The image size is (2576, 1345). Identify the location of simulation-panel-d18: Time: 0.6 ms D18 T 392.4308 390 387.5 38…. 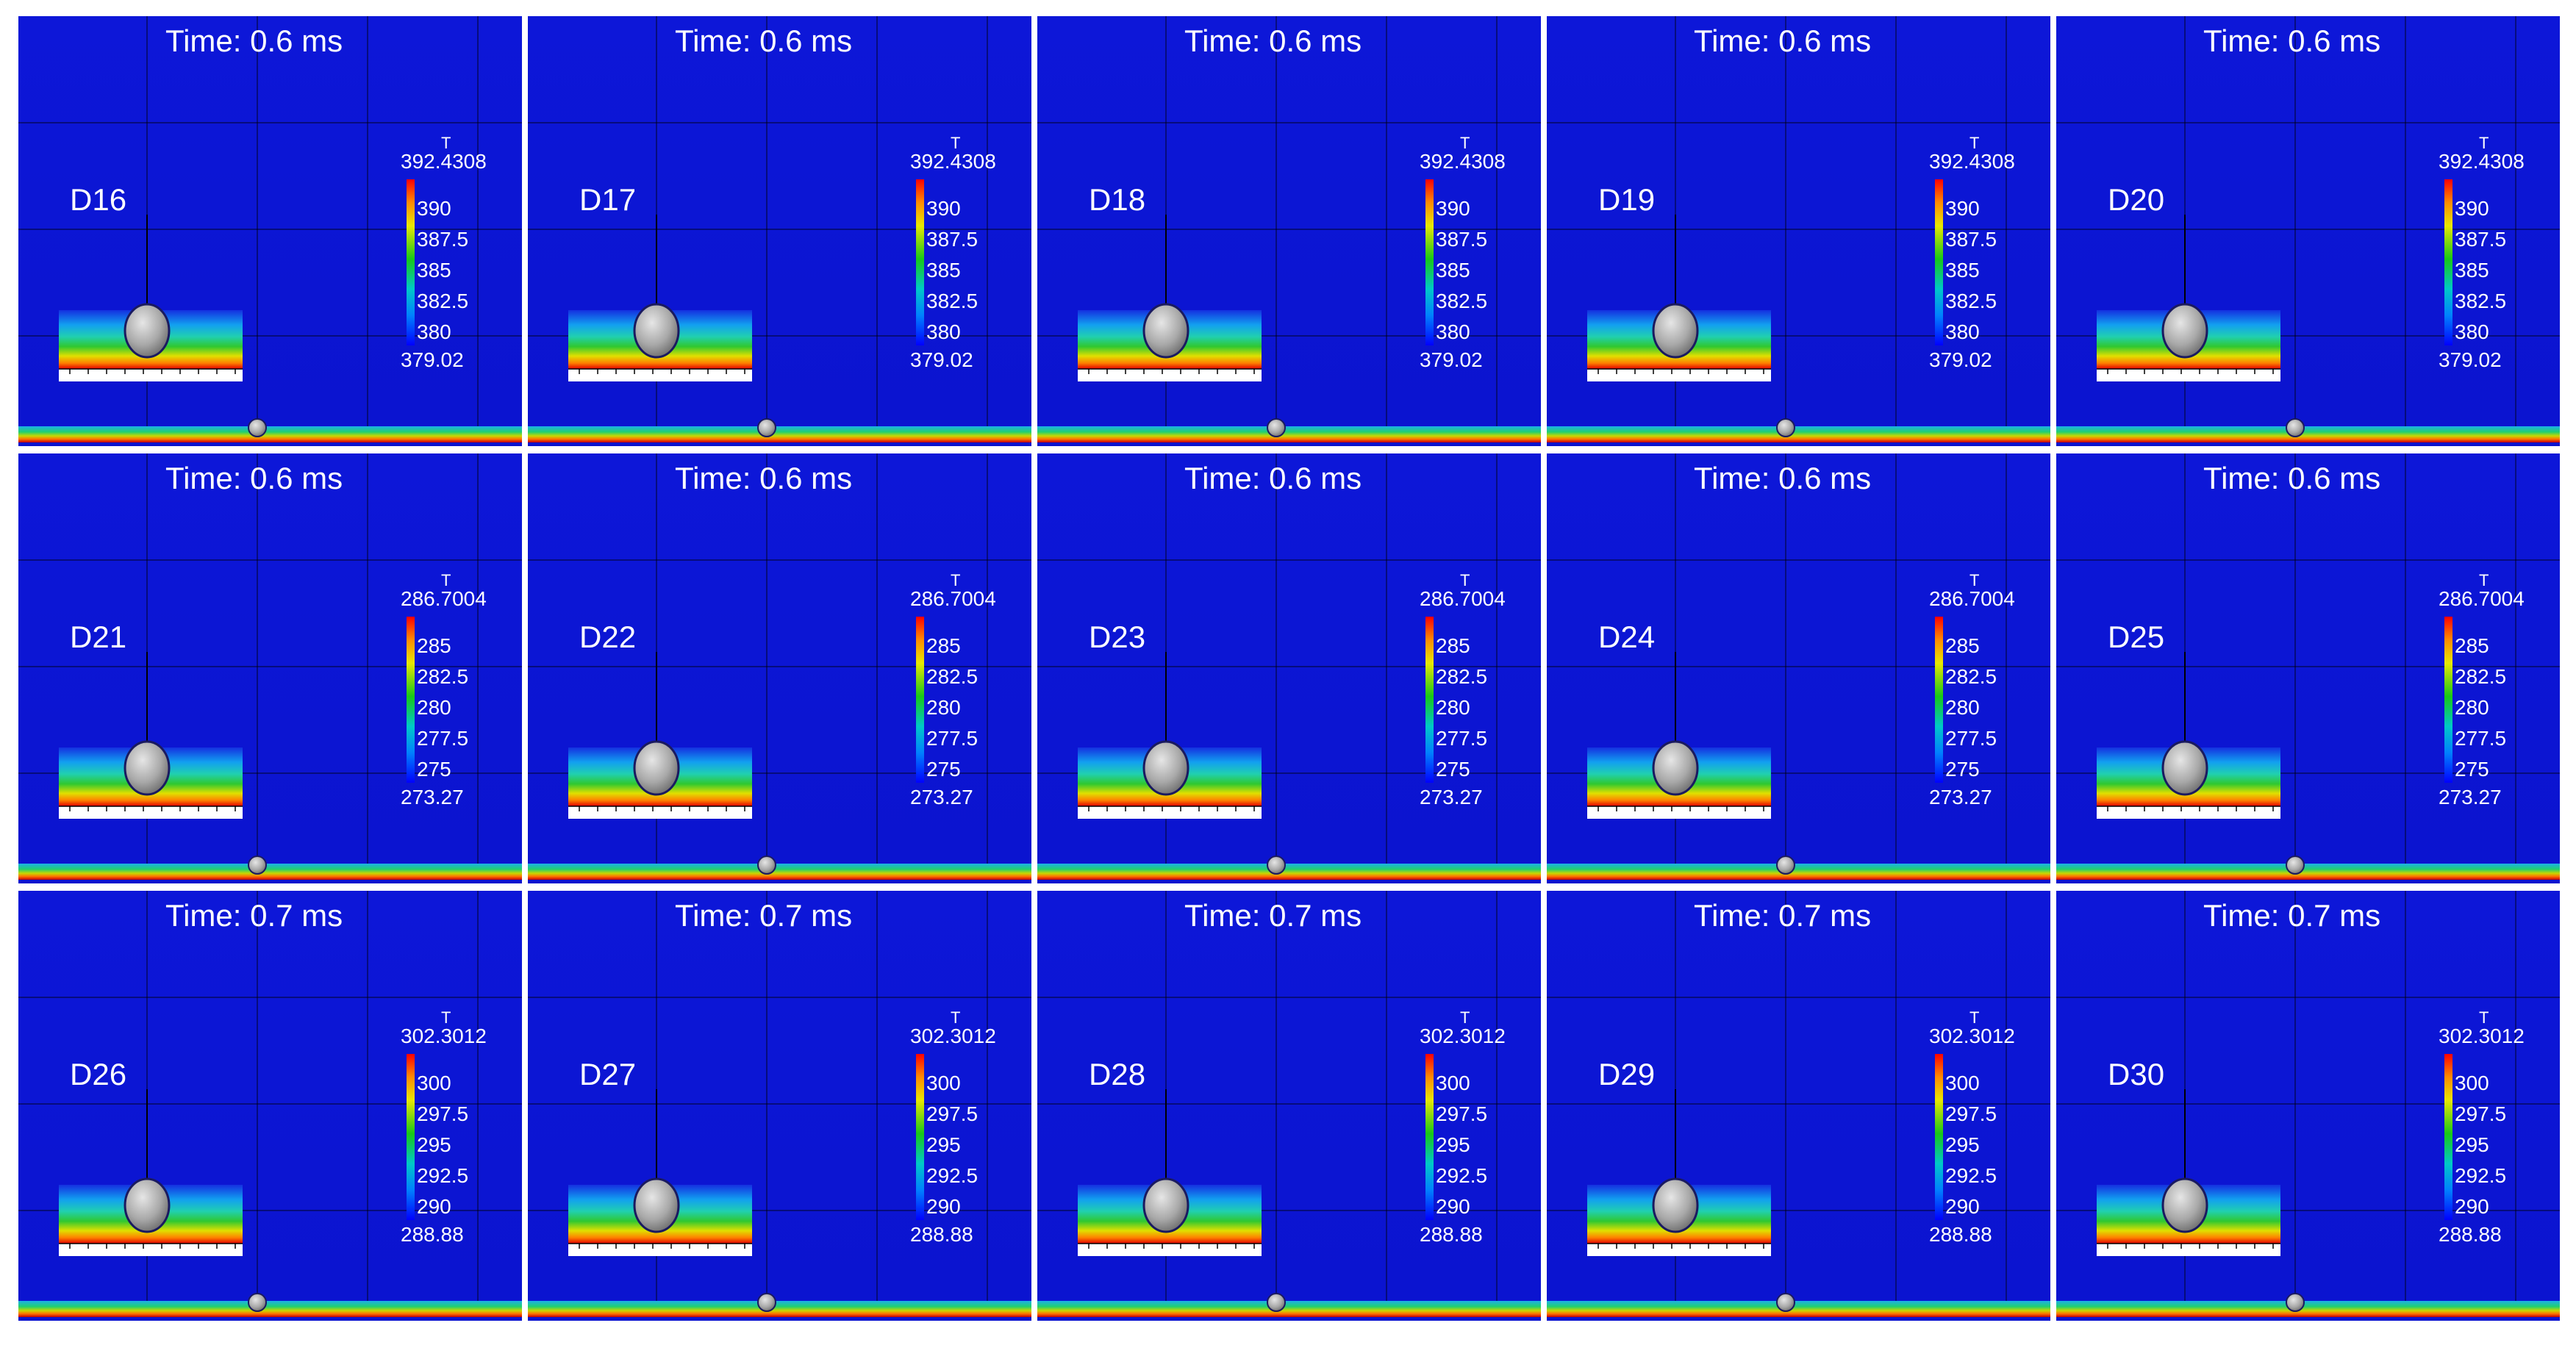
(1289, 231).